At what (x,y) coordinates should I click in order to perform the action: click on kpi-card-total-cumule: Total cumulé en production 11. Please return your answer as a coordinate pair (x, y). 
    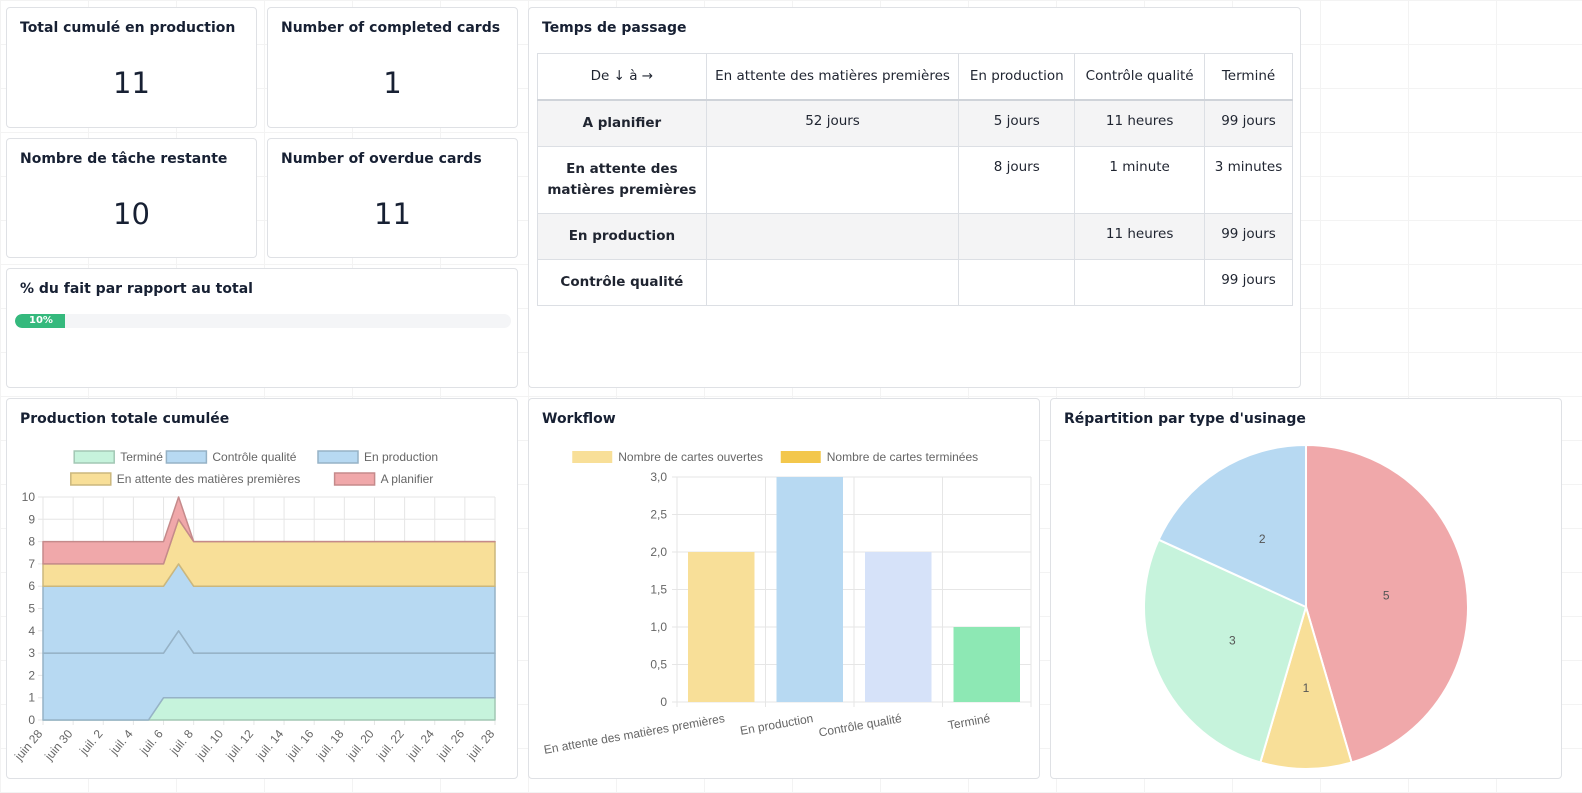
    Looking at the image, I should click on (131, 67).